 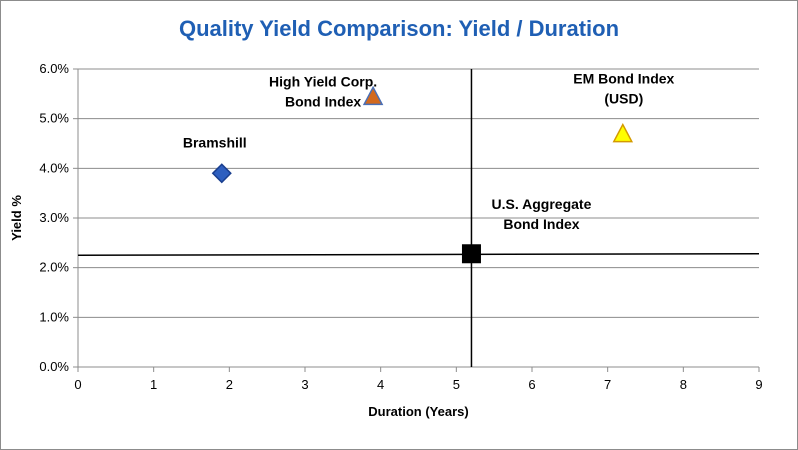 I want to click on y-tick-label: 3.0%, so click(x=54, y=217).